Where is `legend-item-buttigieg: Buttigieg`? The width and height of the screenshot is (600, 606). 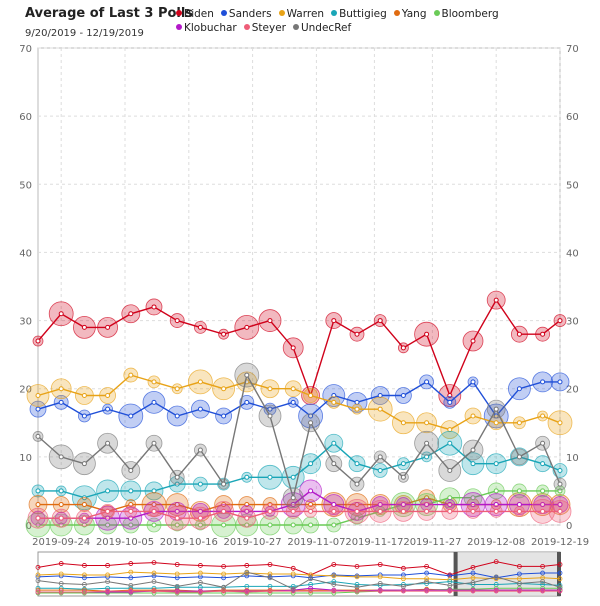 legend-item-buttigieg: Buttigieg is located at coordinates (359, 14).